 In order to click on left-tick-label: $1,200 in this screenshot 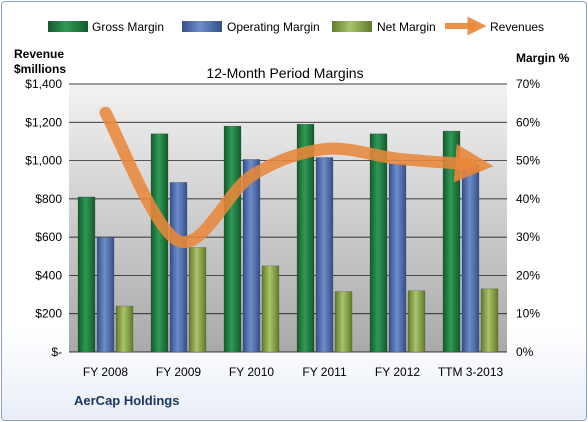, I will do `click(43, 122)`.